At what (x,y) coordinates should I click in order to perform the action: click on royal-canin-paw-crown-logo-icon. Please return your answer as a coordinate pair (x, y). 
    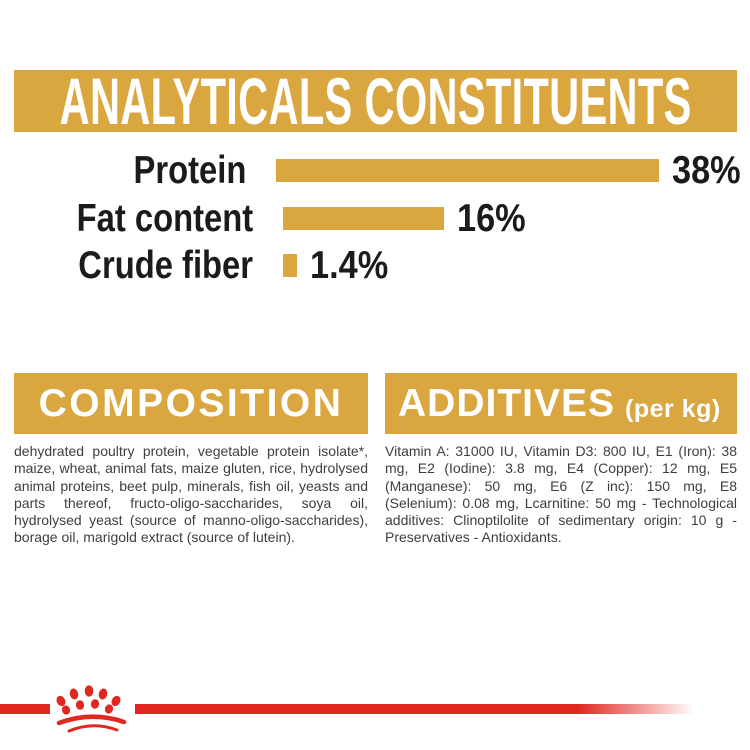
    Looking at the image, I should click on (91, 709).